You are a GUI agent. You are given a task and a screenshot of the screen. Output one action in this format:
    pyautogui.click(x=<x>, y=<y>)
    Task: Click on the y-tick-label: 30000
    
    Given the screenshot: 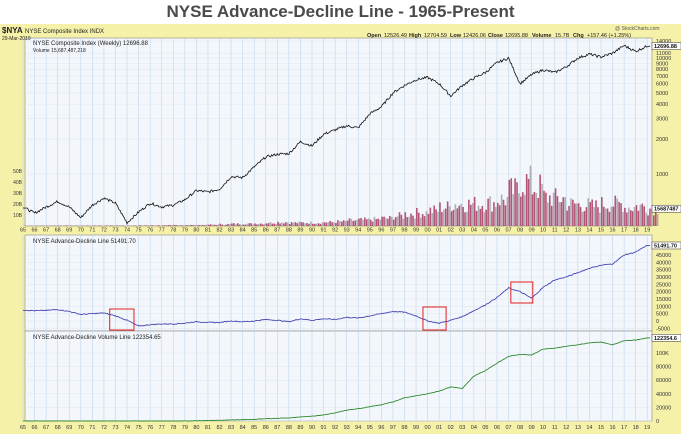 What is the action you would take?
    pyautogui.click(x=663, y=278)
    